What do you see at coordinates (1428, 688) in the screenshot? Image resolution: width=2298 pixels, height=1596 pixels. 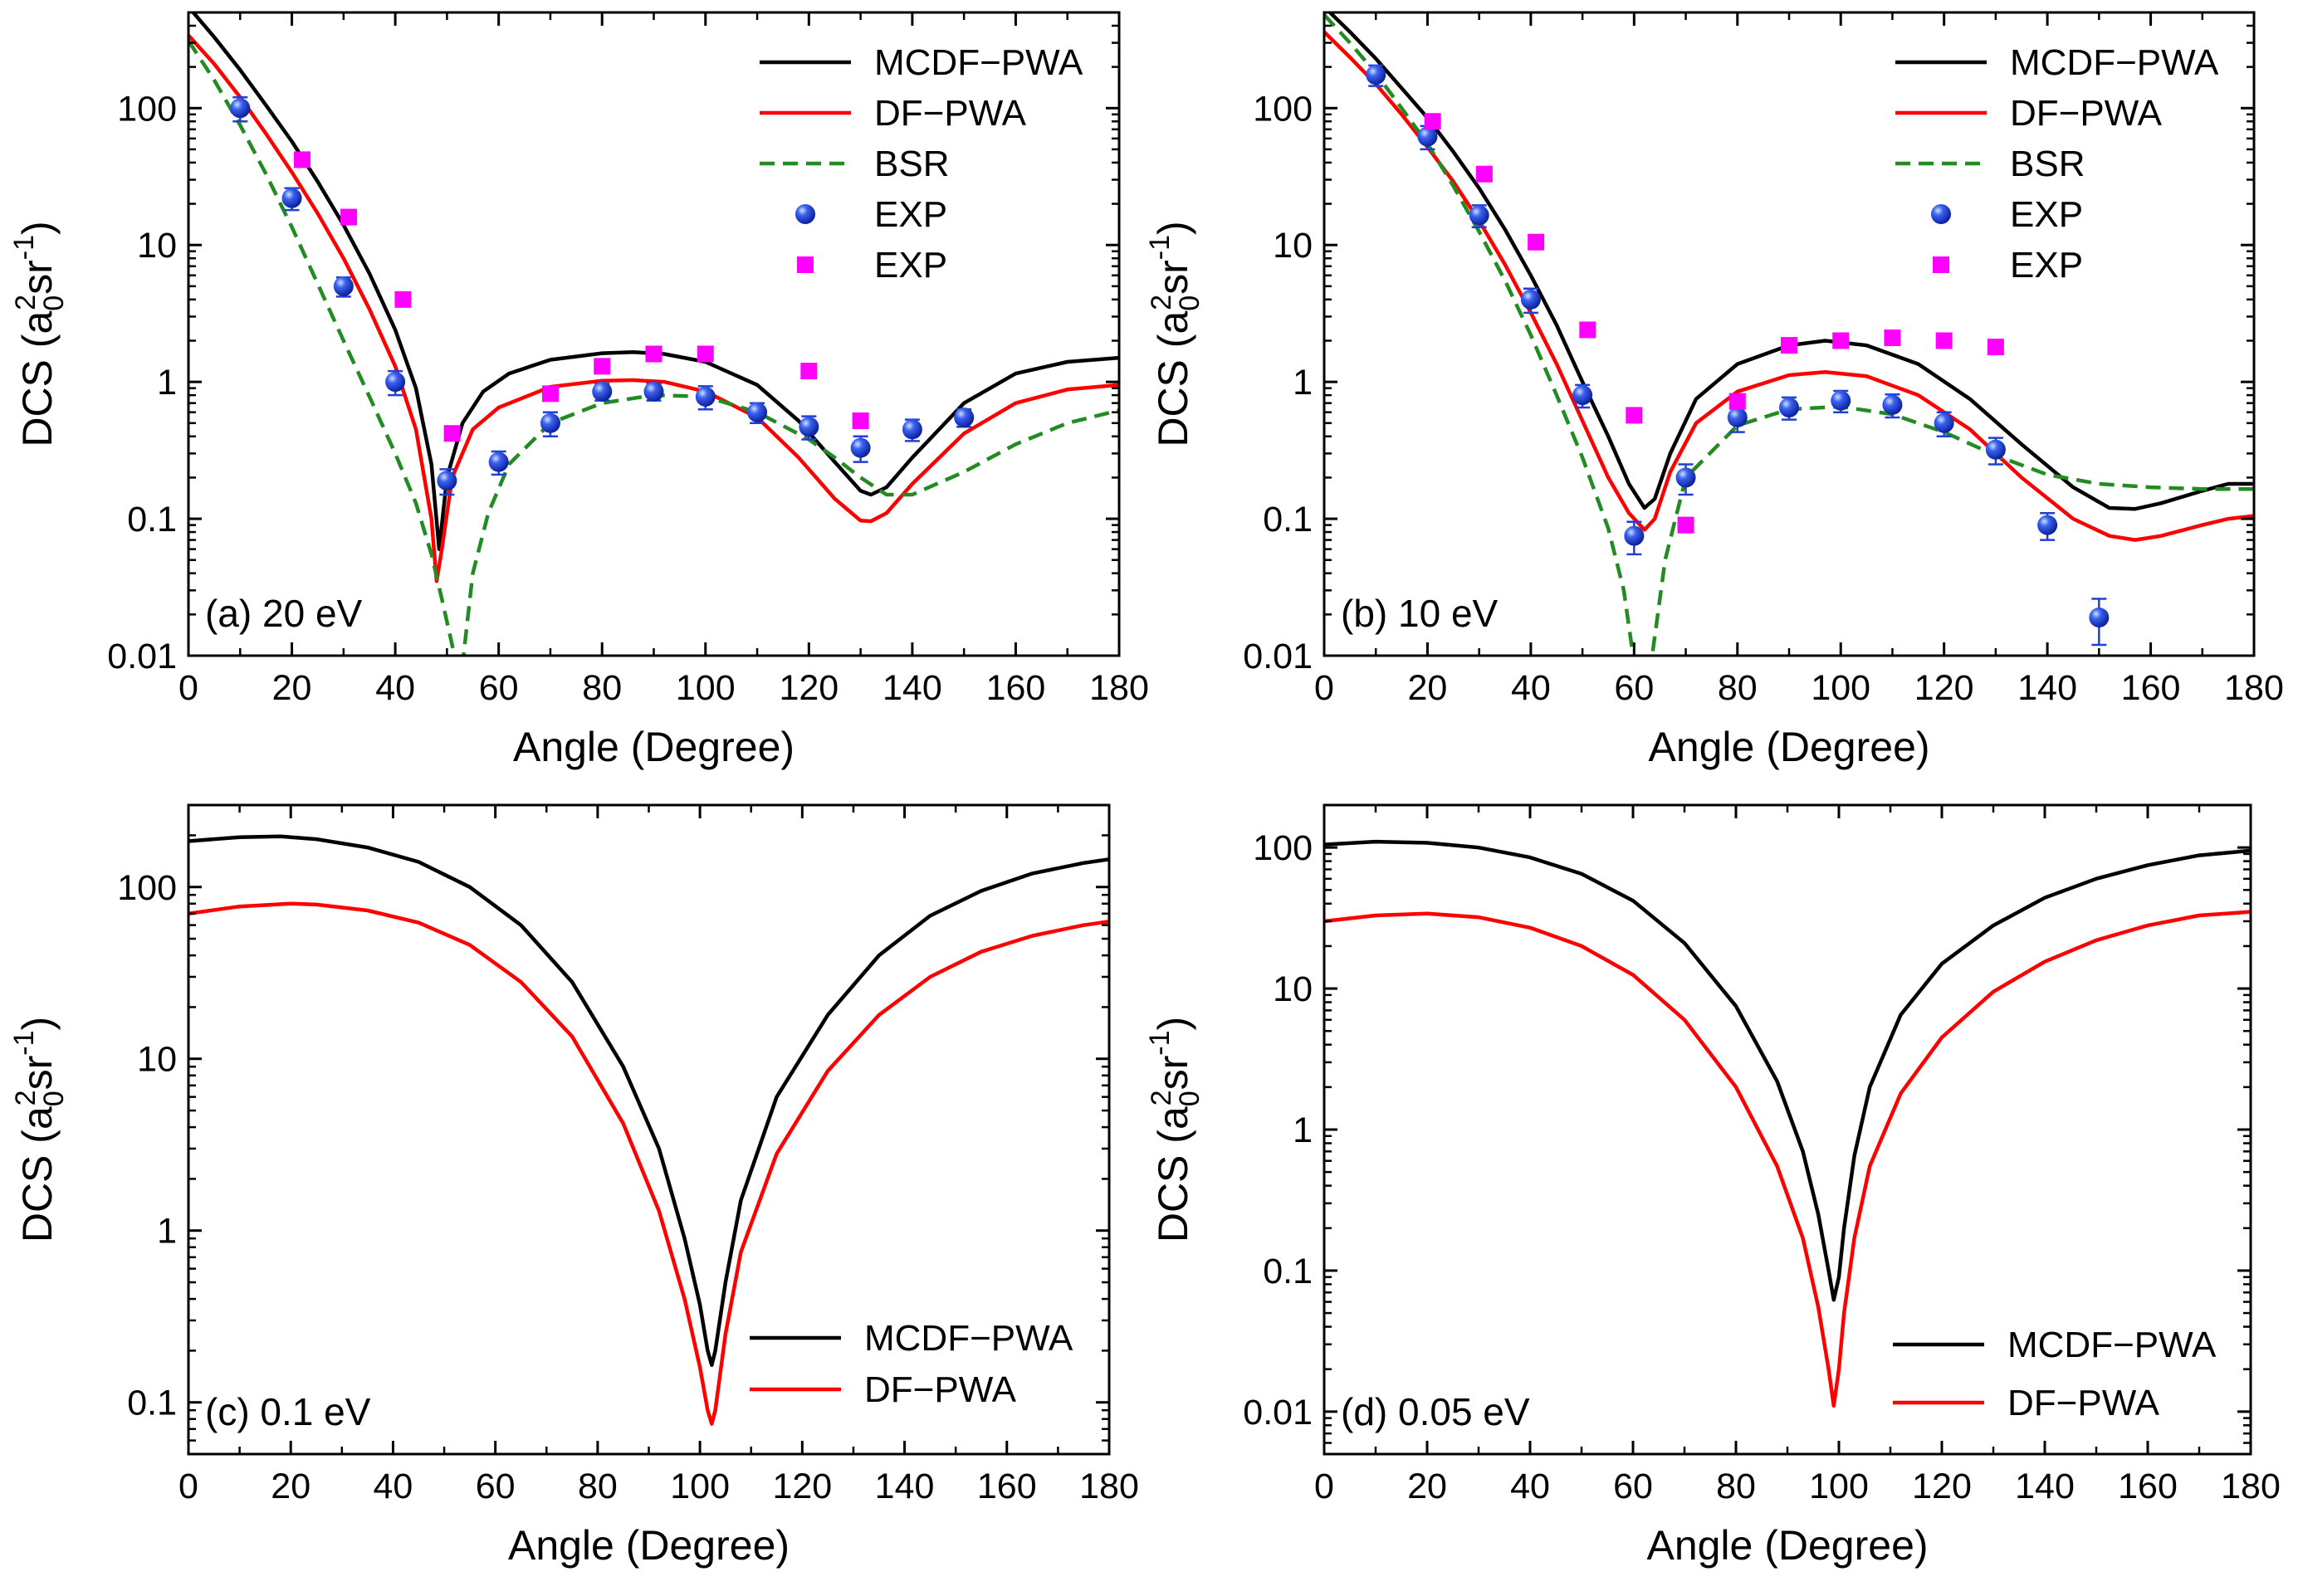 I see `x-tick-label: 20` at bounding box center [1428, 688].